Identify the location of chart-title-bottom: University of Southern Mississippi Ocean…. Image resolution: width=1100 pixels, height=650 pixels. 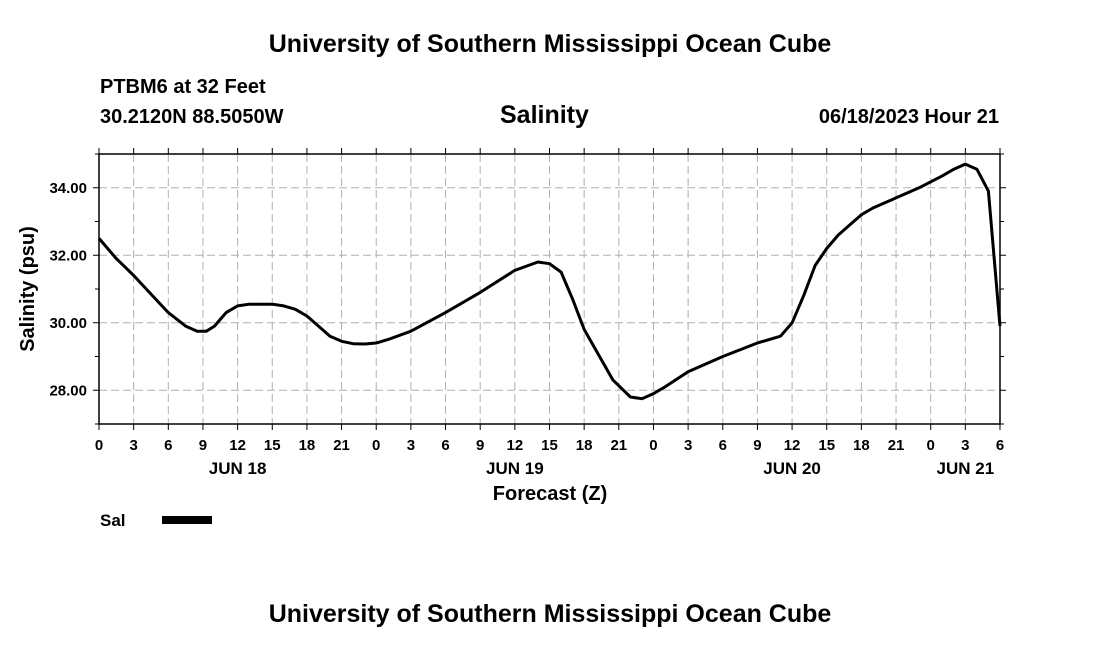
(550, 614).